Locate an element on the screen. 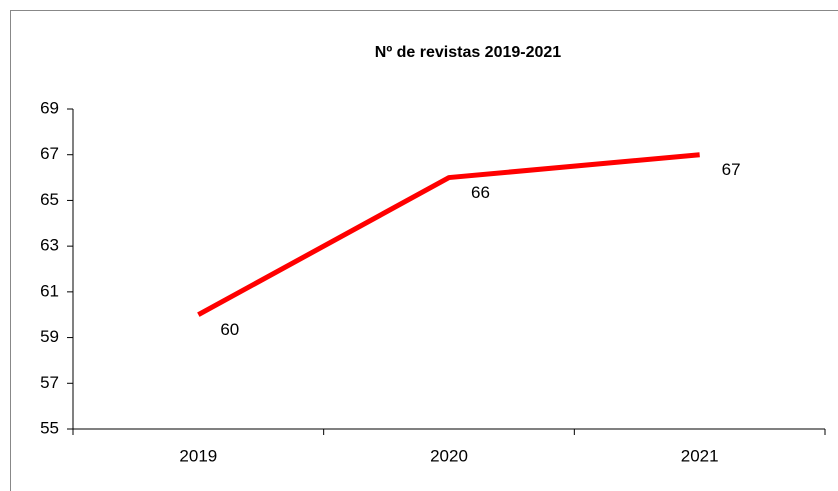 The height and width of the screenshot is (491, 838). x-tick-label: 2021 is located at coordinates (700, 455).